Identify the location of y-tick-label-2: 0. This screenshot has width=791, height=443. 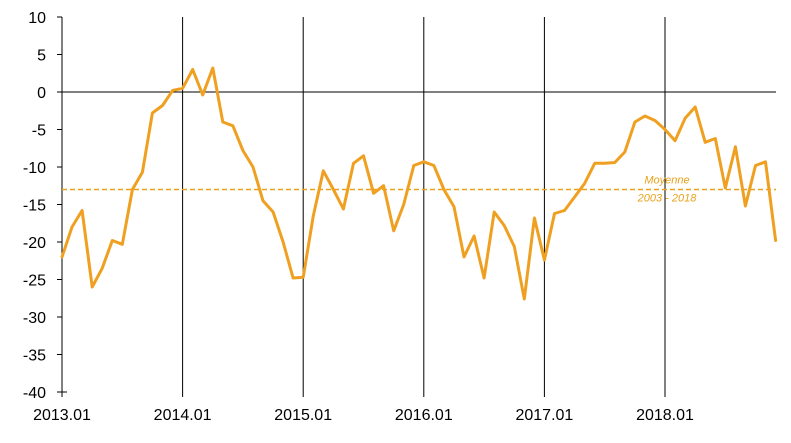
(41, 93).